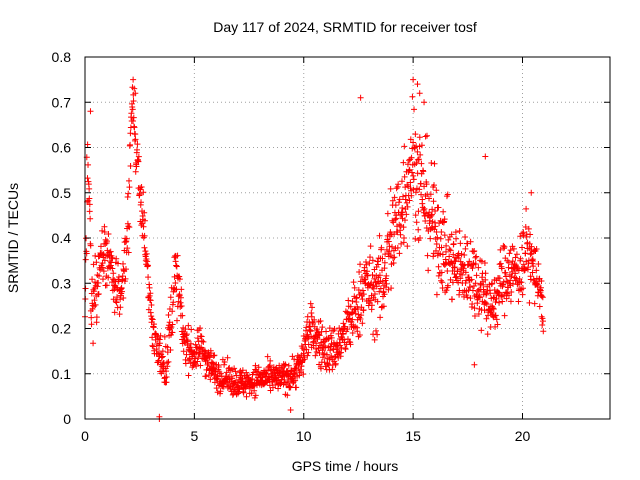  Describe the element at coordinates (62, 193) in the screenshot. I see `y-tick-label: 0.5` at that location.